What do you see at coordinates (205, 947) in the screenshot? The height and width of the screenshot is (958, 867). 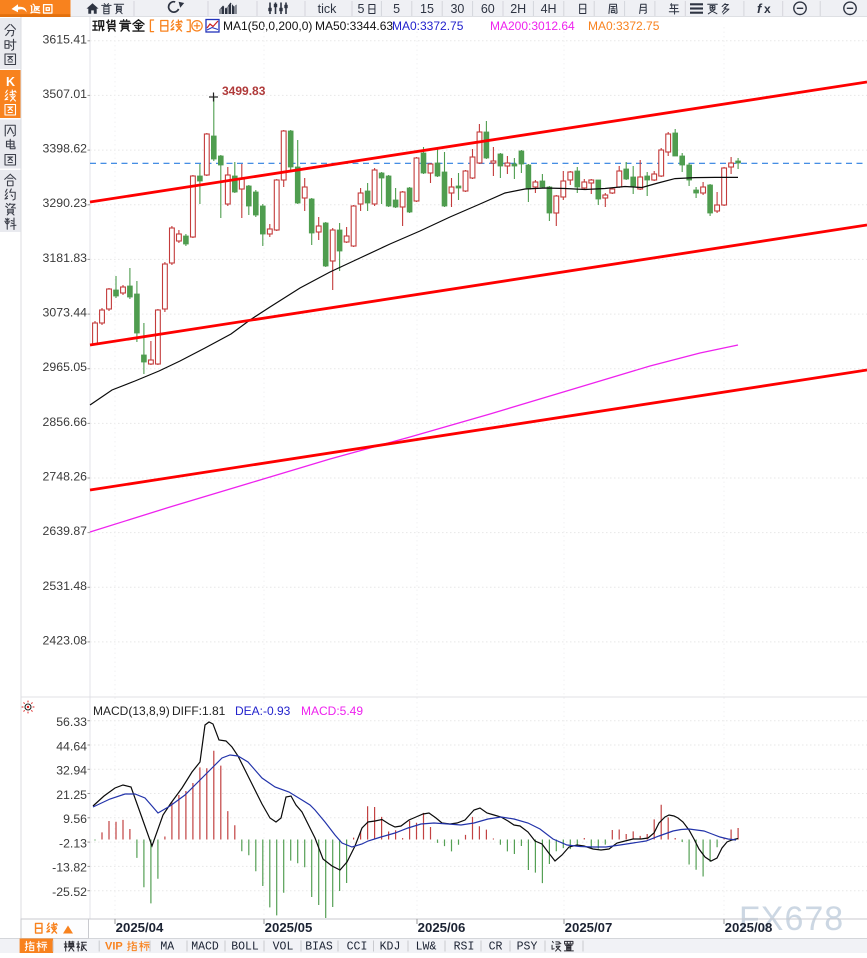 I see `svg-text: MACD` at bounding box center [205, 947].